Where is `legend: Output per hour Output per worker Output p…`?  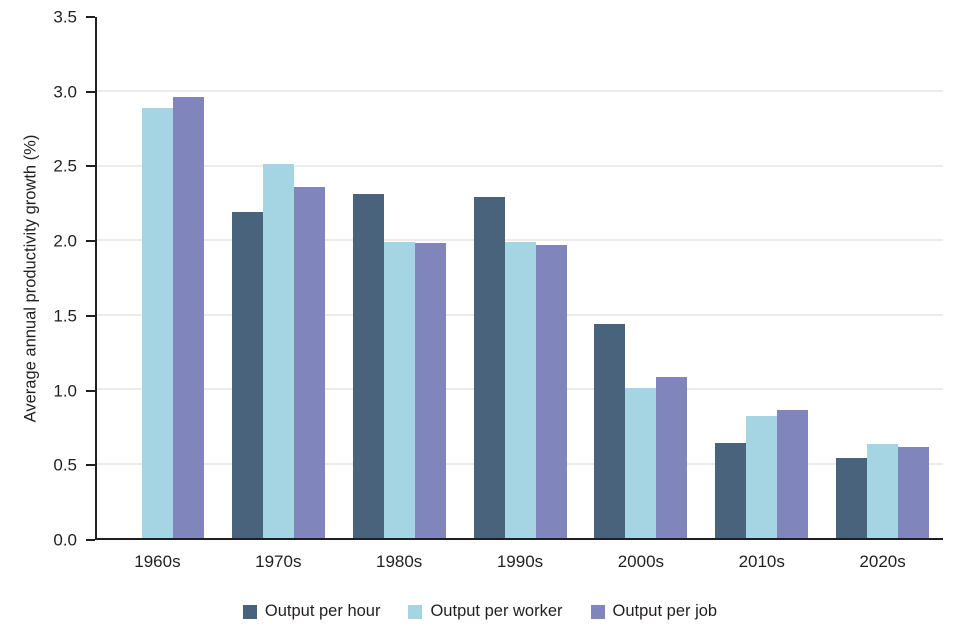
legend: Output per hour Output per worker Output p… is located at coordinates (480, 611).